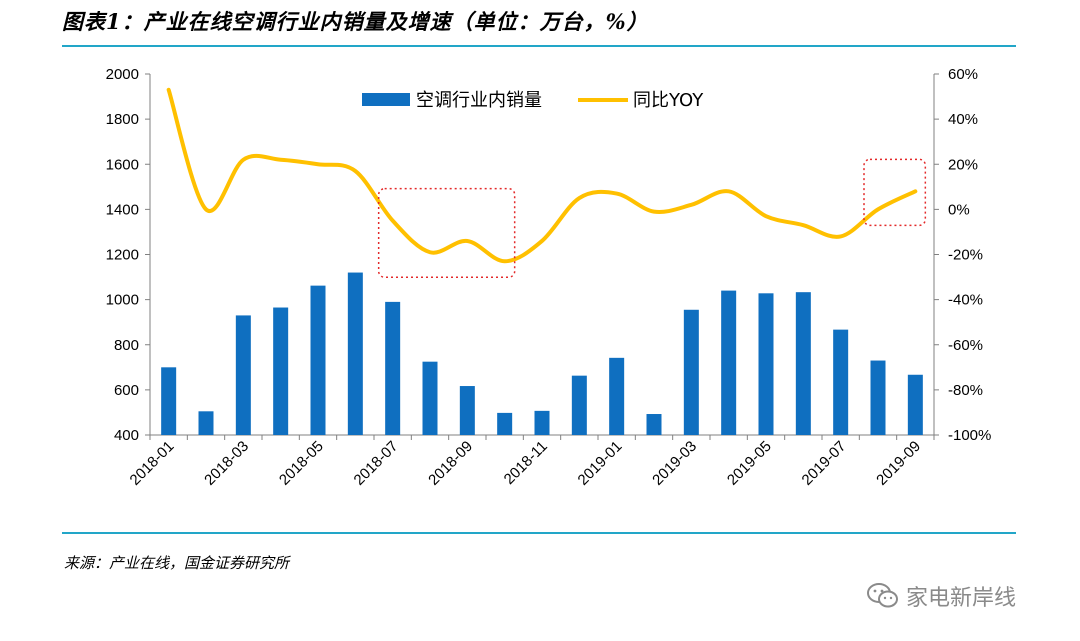  Describe the element at coordinates (963, 164) in the screenshot. I see `y-right-tick-label: 20%` at that location.